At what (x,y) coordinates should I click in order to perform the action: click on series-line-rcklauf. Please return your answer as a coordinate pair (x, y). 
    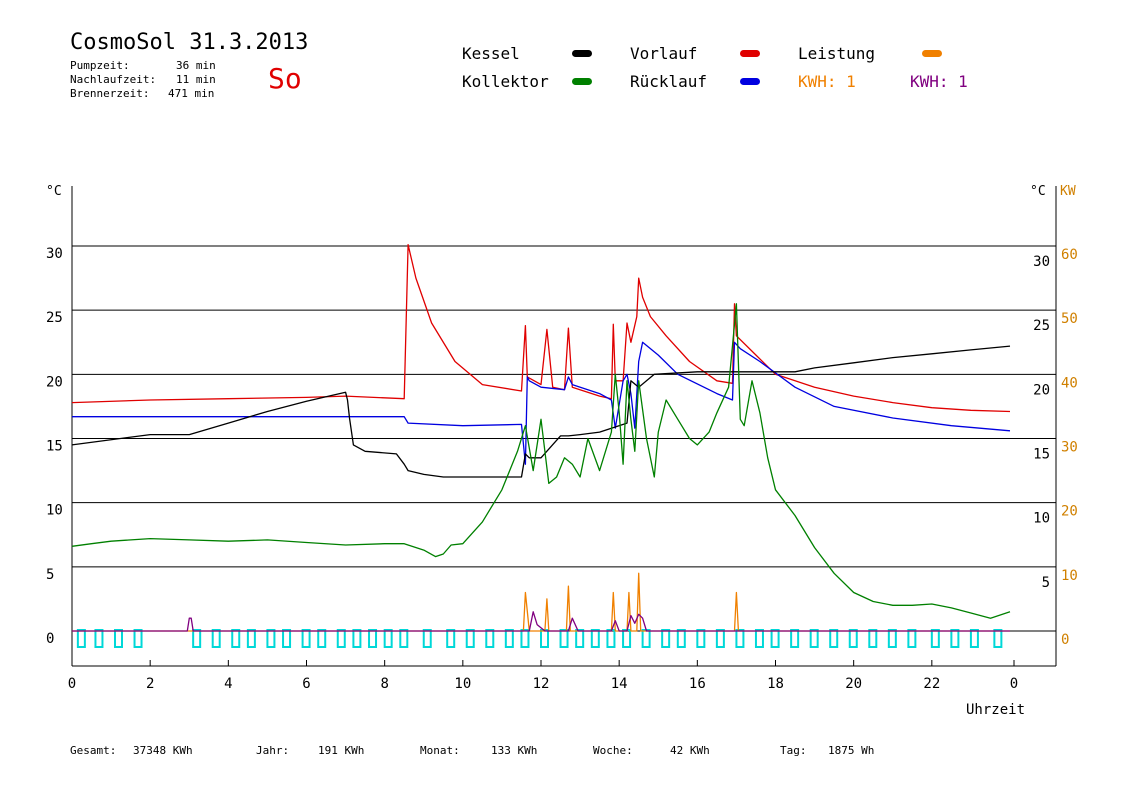
    Looking at the image, I should click on (541, 403).